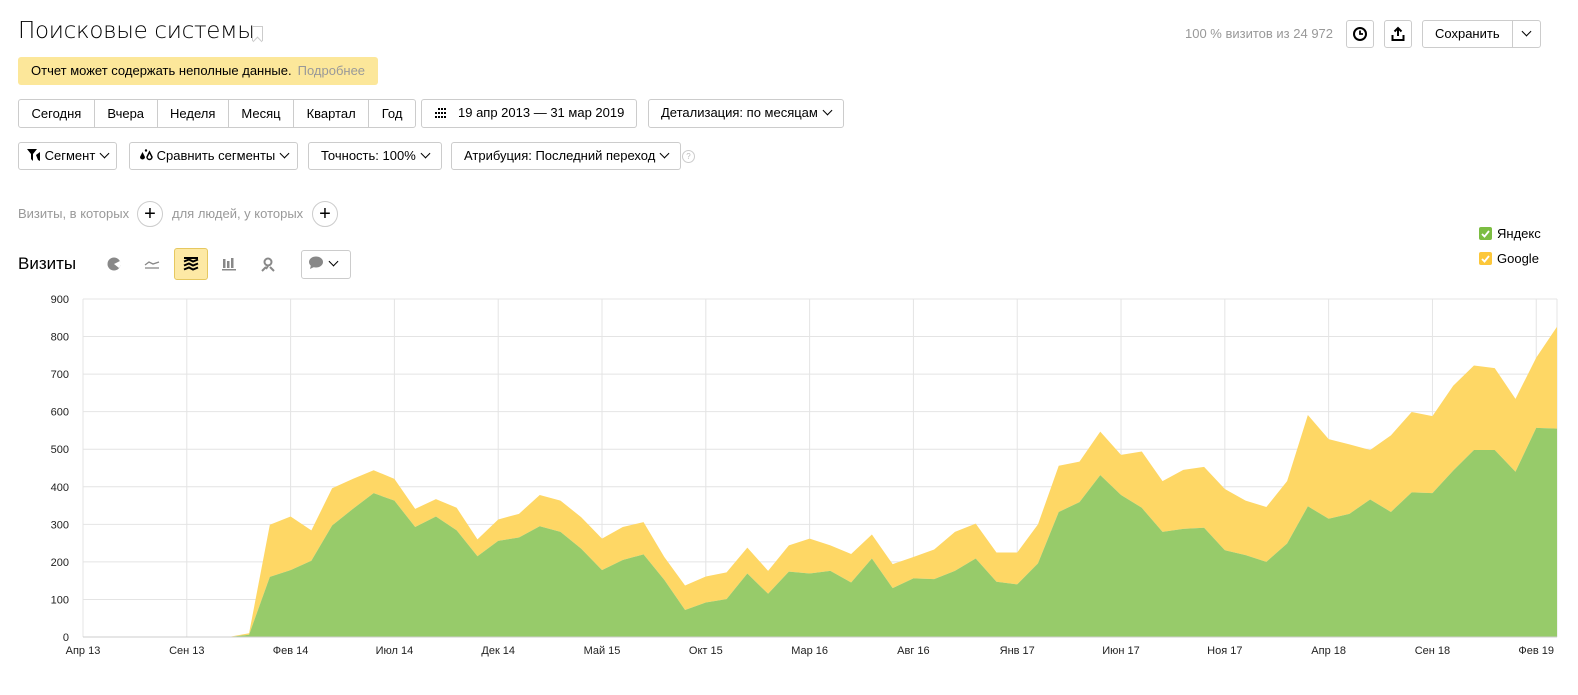 Image resolution: width=1578 pixels, height=695 pixels. What do you see at coordinates (332, 113) in the screenshot?
I see `period-quarter: Квартал` at bounding box center [332, 113].